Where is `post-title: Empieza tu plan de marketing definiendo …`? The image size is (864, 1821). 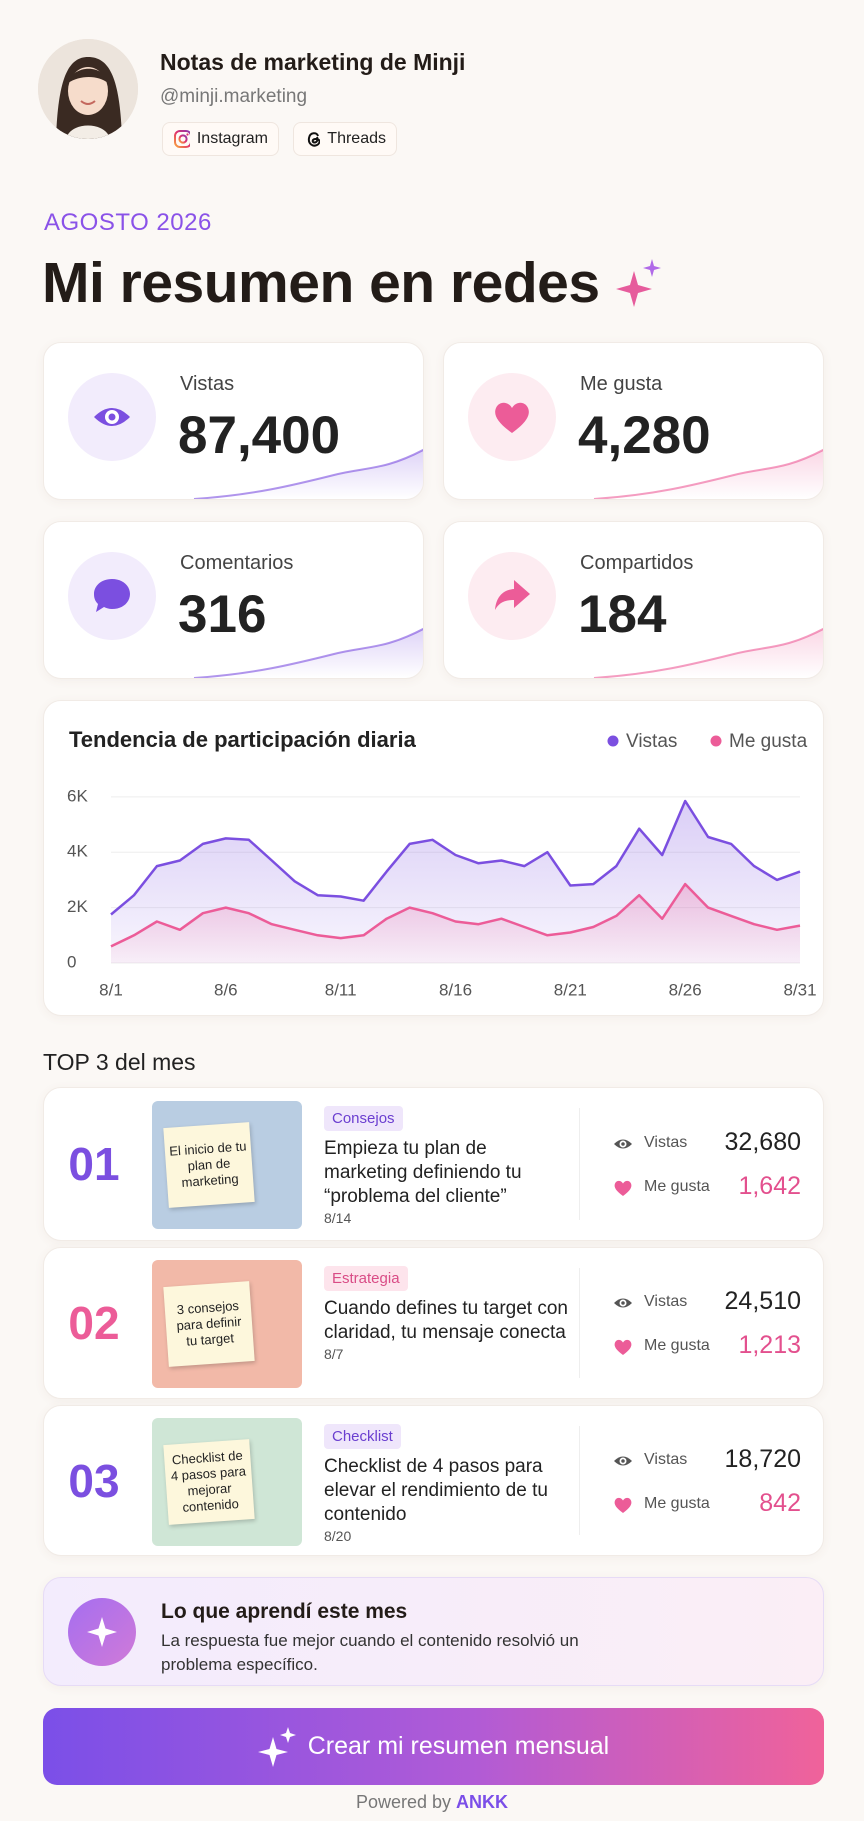
post-title: Empieza tu plan de marketing definiendo … is located at coordinates (423, 1172).